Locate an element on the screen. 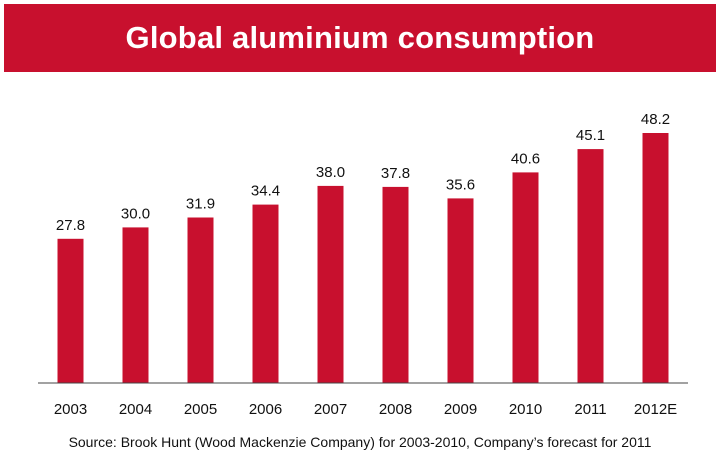 Image resolution: width=720 pixels, height=465 pixels. x-tick-label-2008: 2008 is located at coordinates (395, 409).